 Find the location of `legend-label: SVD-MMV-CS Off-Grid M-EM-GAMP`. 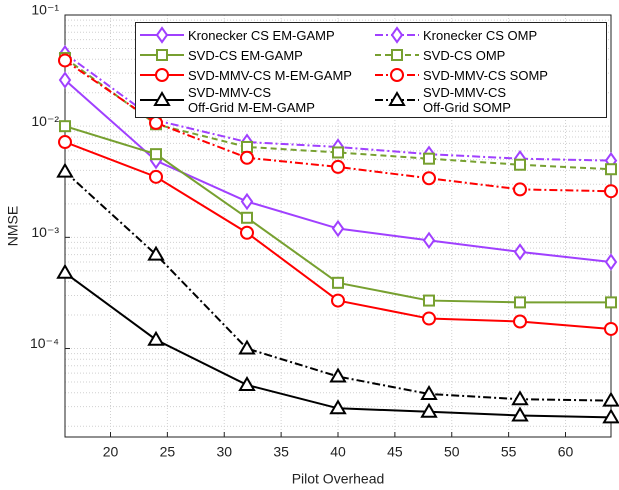

legend-label: SVD-MMV-CS Off-Grid M-EM-GAMP is located at coordinates (251, 100).